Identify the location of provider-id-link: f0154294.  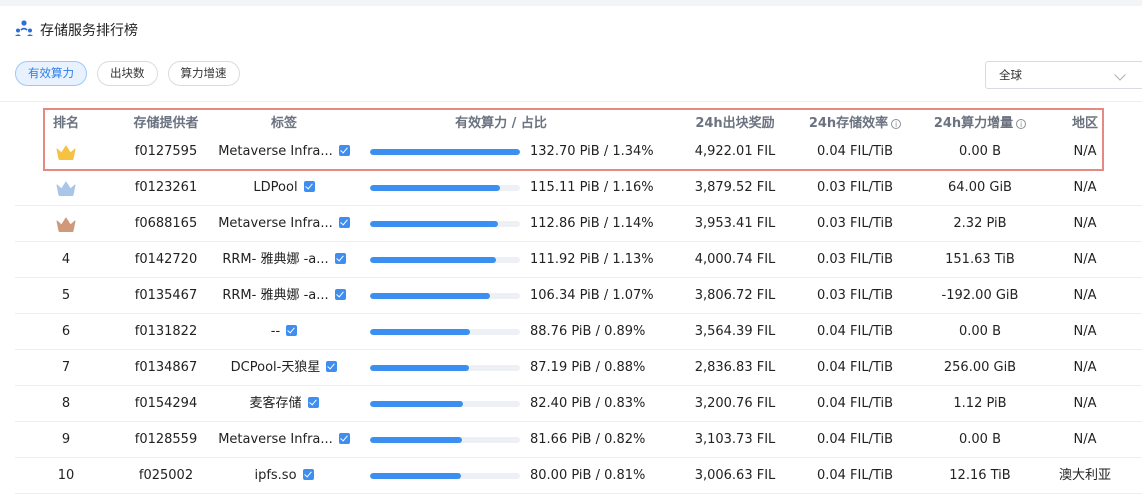
(166, 403).